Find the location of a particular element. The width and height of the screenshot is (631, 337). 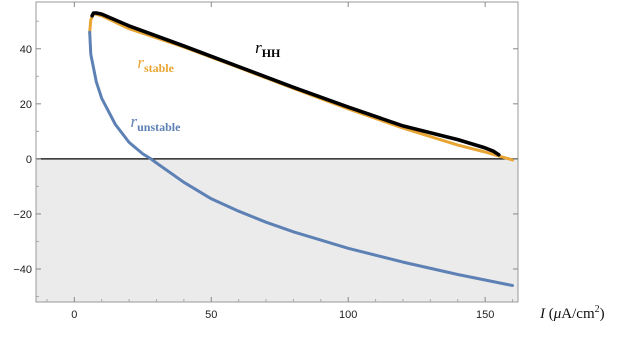

series-label-subscript: HH is located at coordinates (271, 53).